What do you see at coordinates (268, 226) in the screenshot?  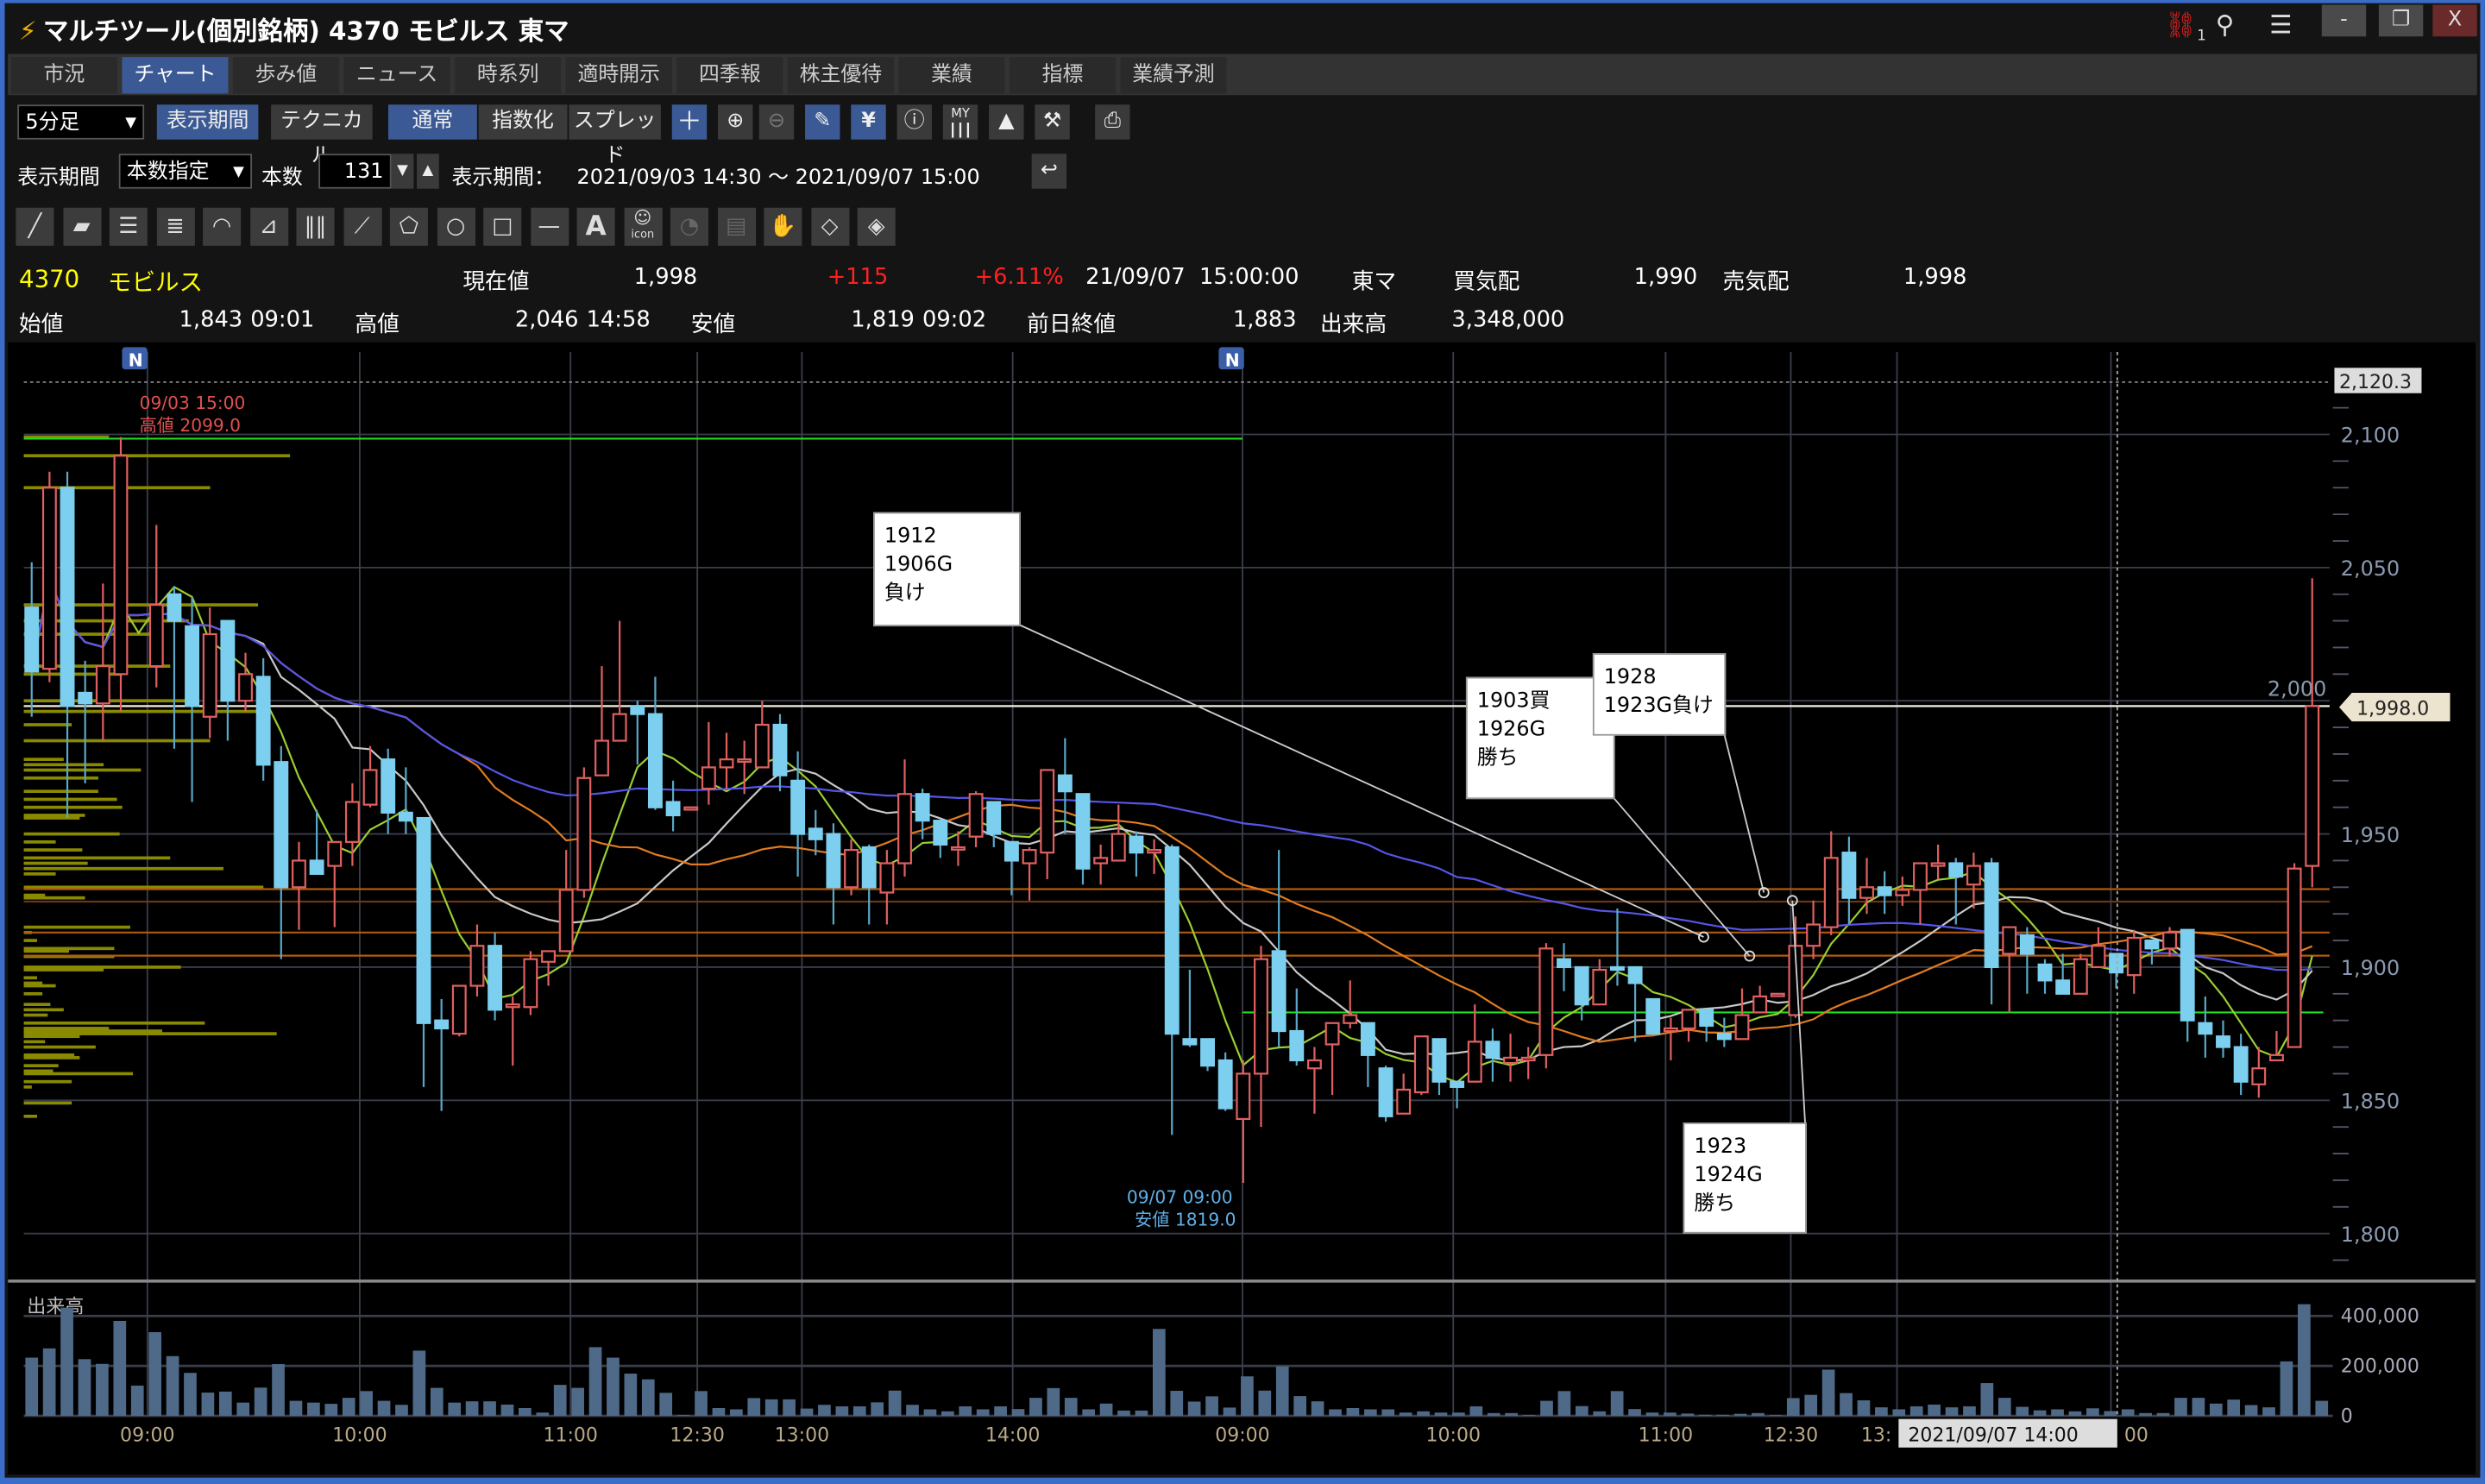 I see `fan-tool-icon: ⊿` at bounding box center [268, 226].